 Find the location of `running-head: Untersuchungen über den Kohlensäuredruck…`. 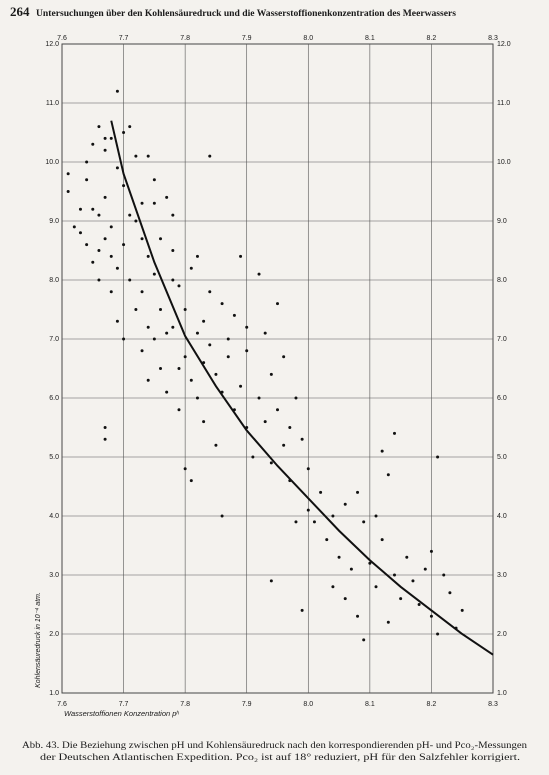

running-head: Untersuchungen über den Kohlensäuredruck… is located at coordinates (246, 13).